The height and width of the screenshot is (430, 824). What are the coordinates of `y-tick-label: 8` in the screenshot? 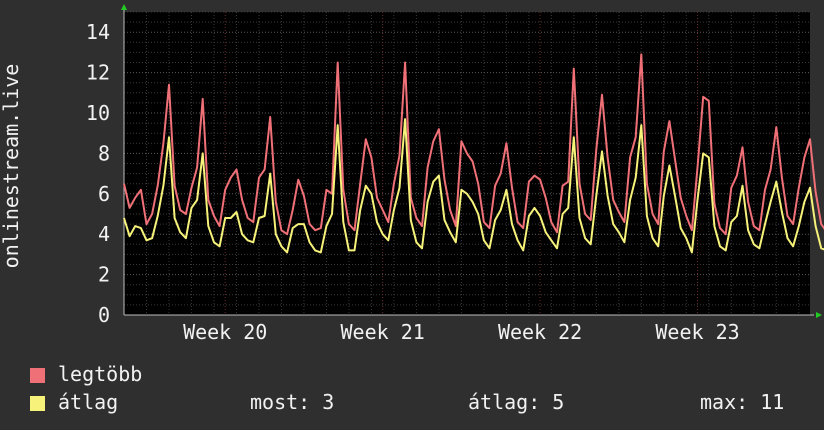 It's located at (104, 153).